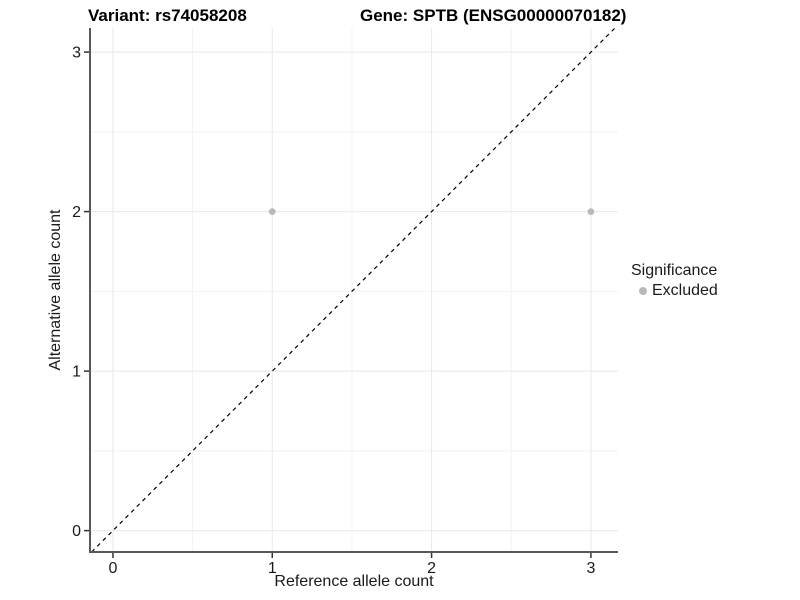 Image resolution: width=800 pixels, height=600 pixels. I want to click on x-tick-label: 2, so click(431, 568).